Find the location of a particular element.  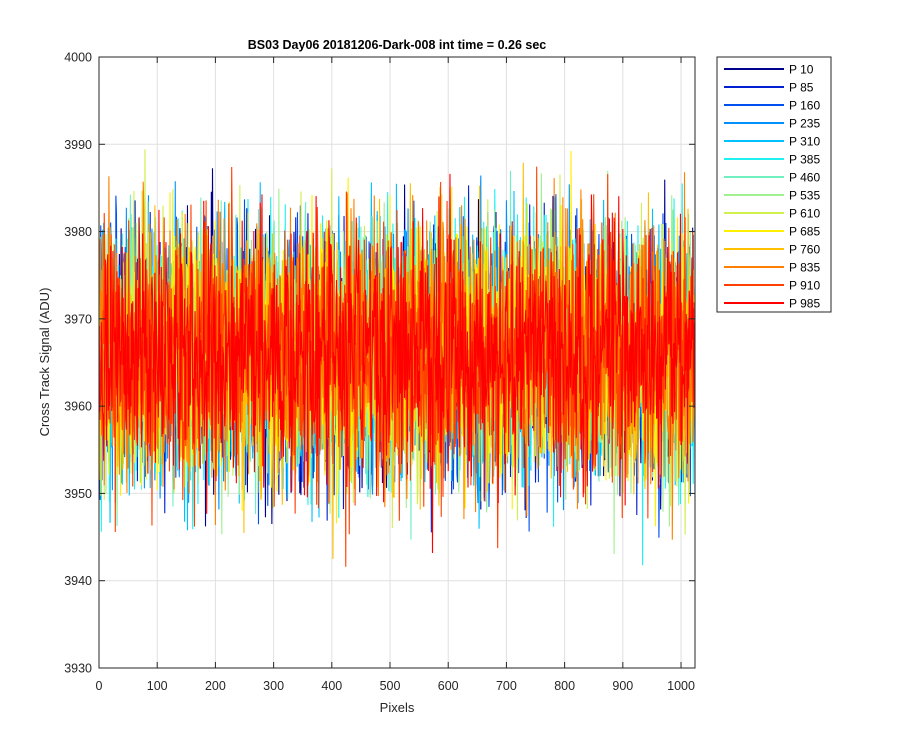

legend-label: P 685 is located at coordinates (804, 232).